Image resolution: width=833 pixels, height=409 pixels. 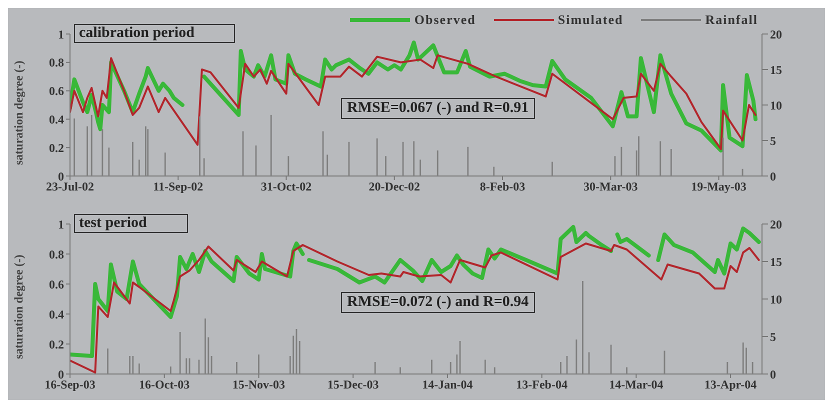 What do you see at coordinates (731, 20) in the screenshot?
I see `legend-label: Rainfall` at bounding box center [731, 20].